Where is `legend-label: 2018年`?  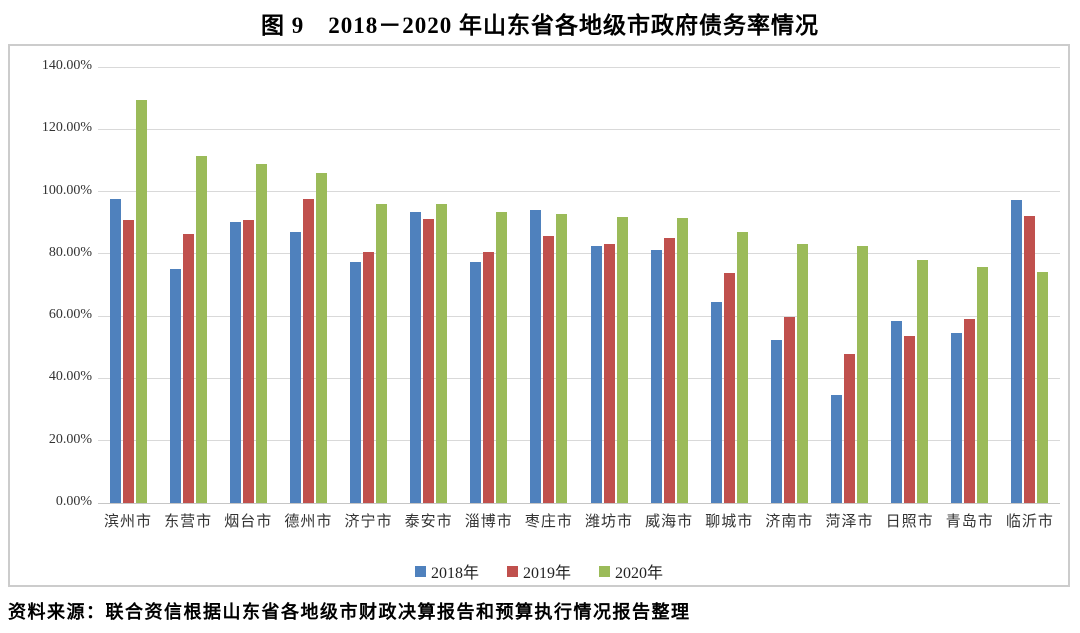
legend-label: 2018年 is located at coordinates (454, 573).